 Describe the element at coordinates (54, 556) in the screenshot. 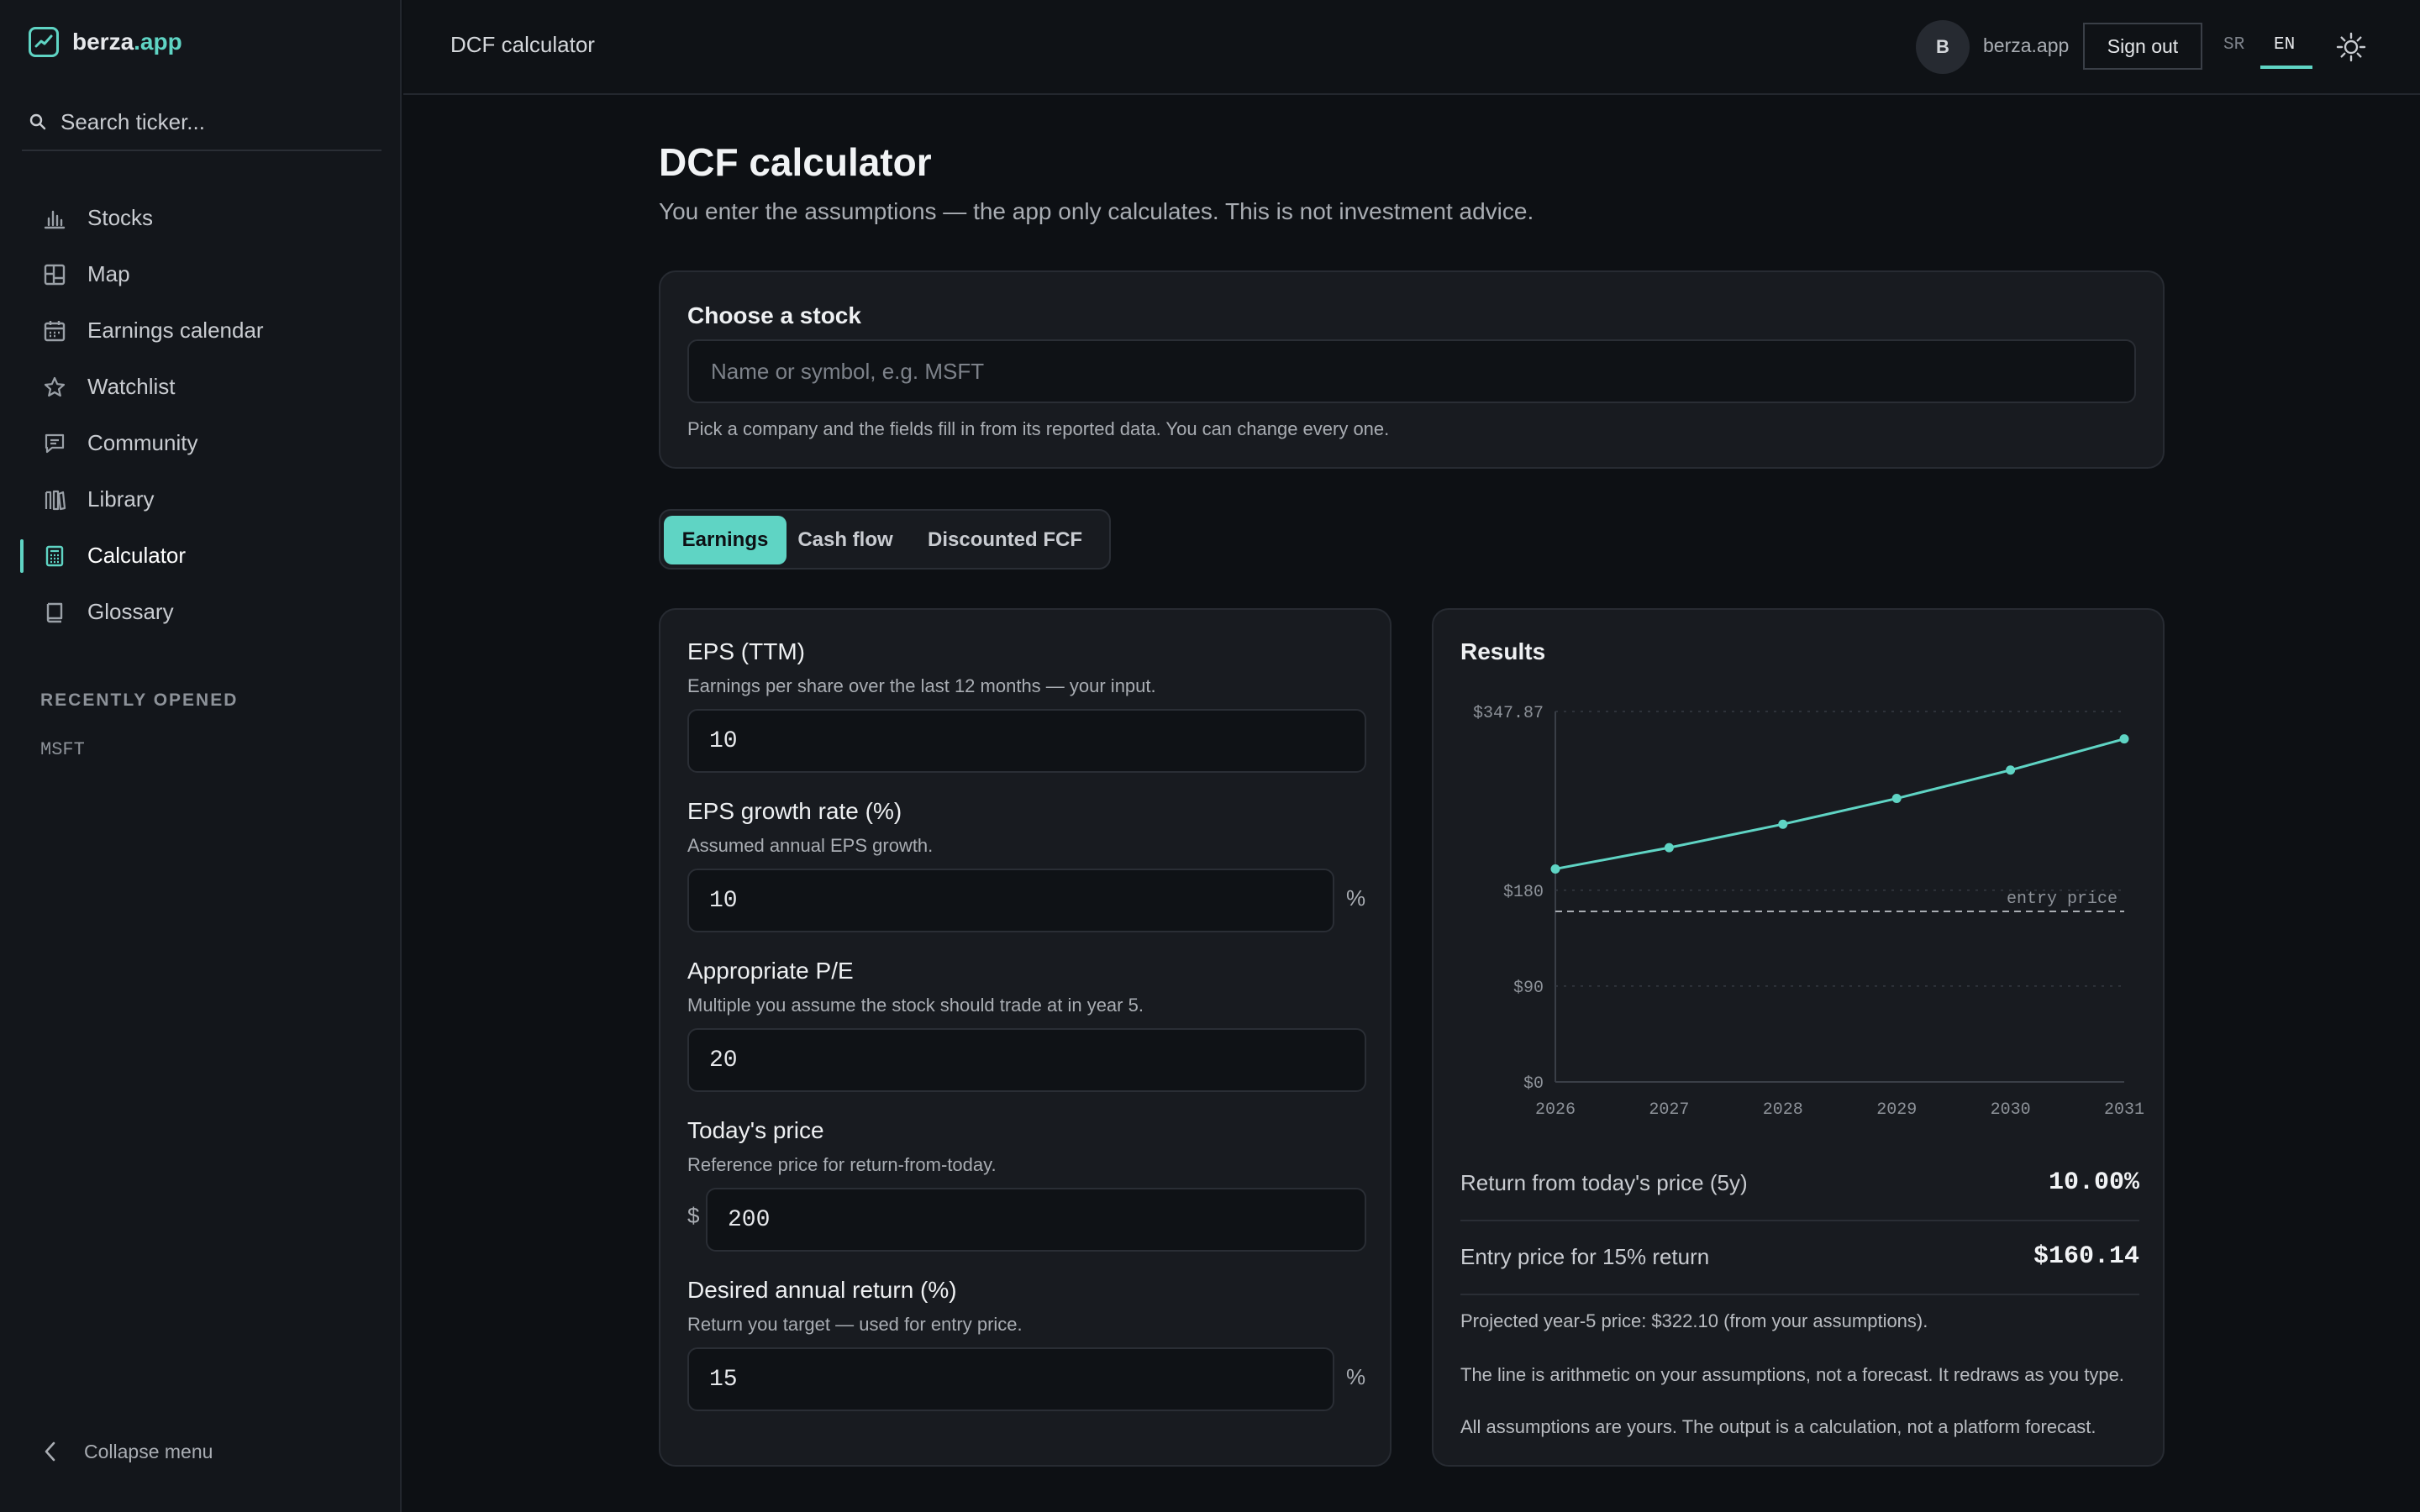

I see `calculator-icon` at that location.